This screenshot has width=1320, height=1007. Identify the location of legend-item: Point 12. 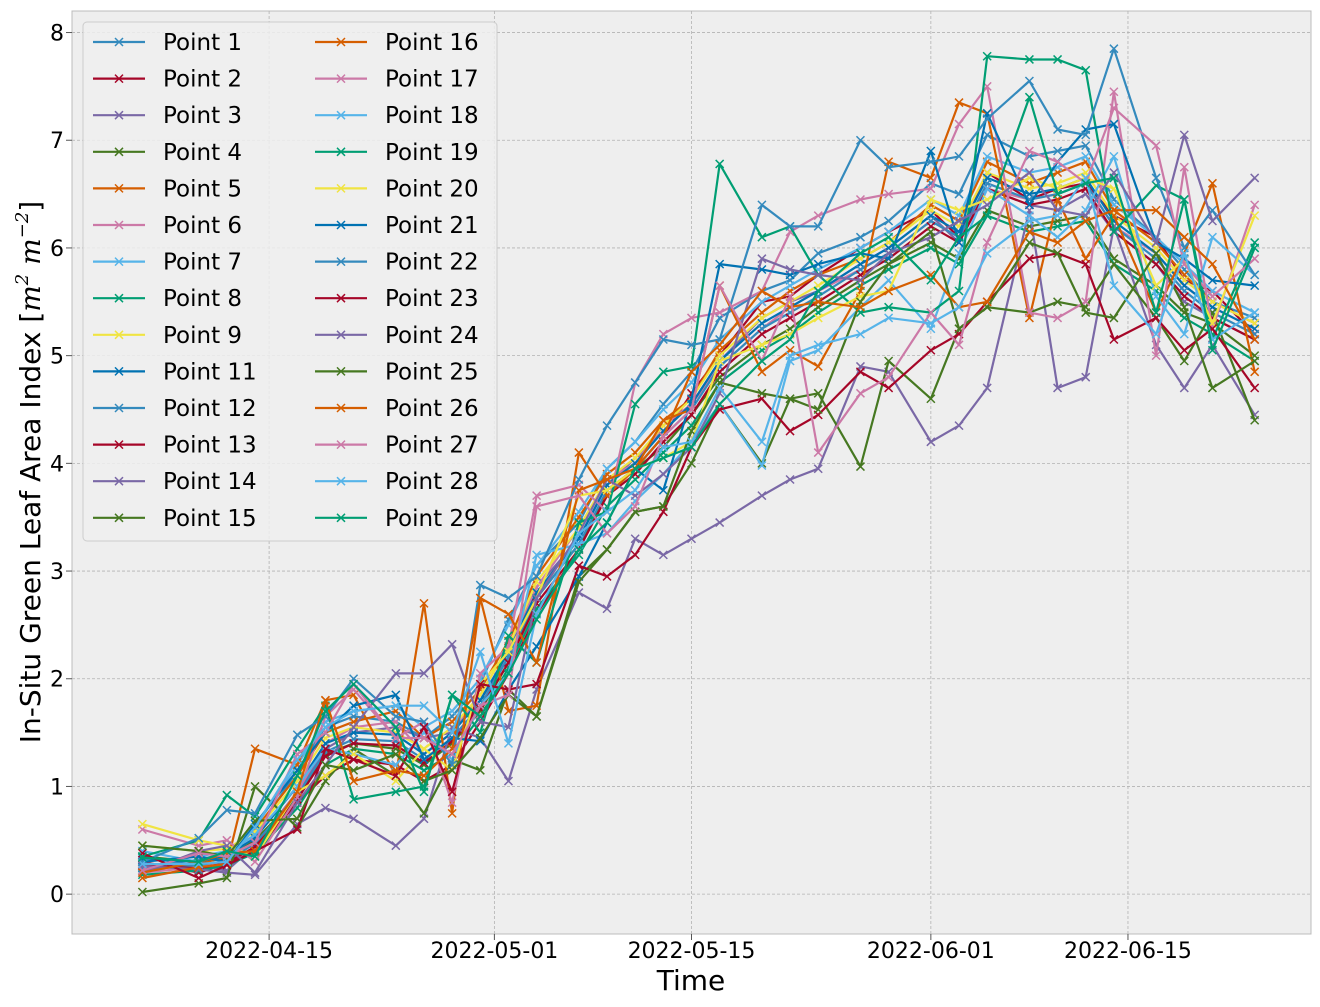
(175, 409).